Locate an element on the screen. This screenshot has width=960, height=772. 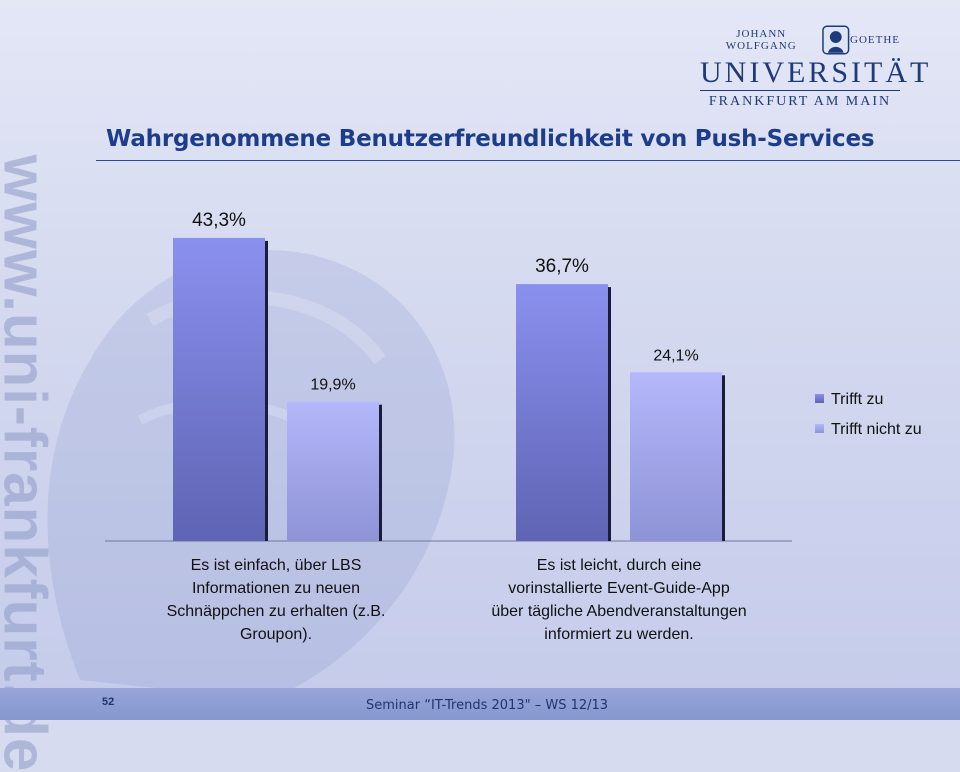
data-label: 43,3% is located at coordinates (219, 220).